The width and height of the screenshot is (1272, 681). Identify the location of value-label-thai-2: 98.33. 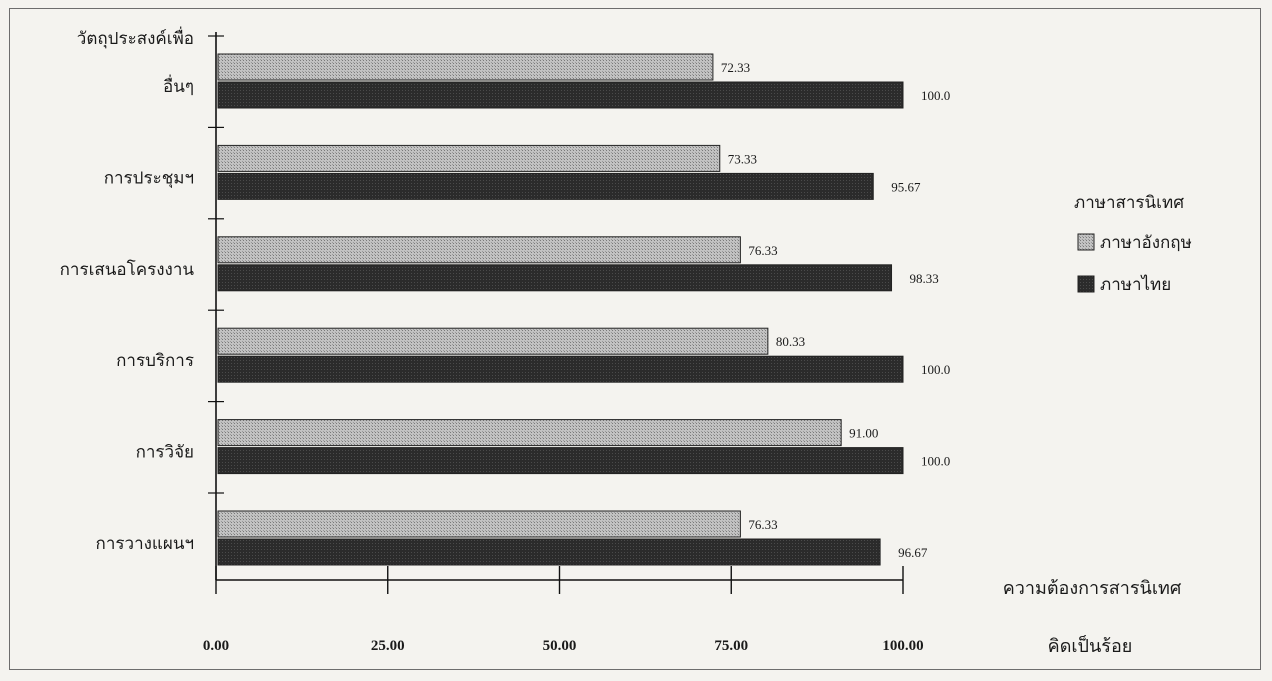
(924, 278).